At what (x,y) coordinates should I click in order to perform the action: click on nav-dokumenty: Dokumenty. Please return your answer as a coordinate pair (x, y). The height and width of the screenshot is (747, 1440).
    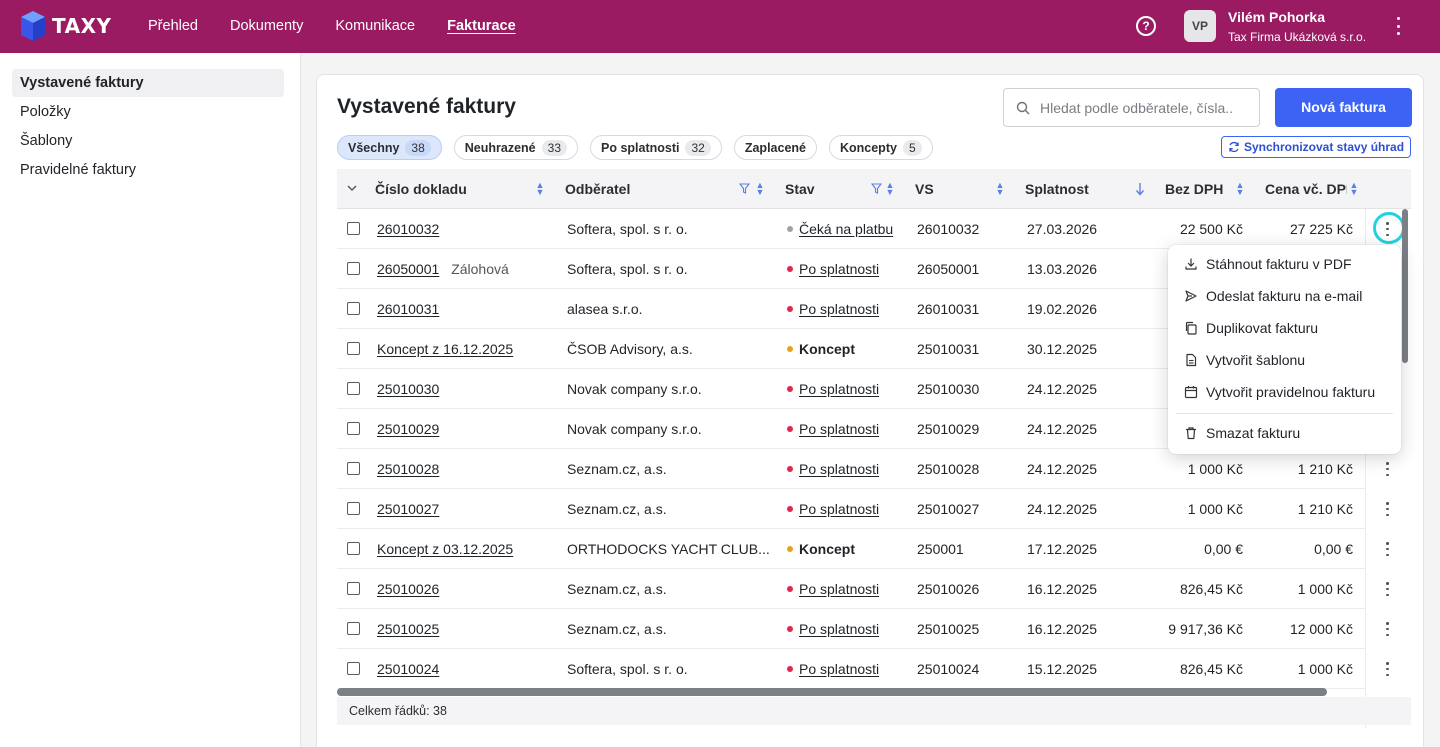
    Looking at the image, I should click on (266, 26).